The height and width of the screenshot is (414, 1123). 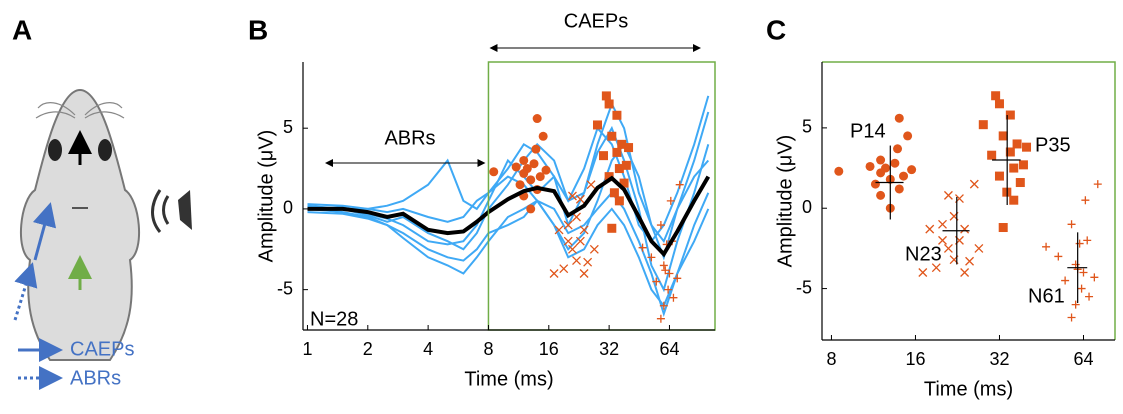 What do you see at coordinates (409, 138) in the screenshot?
I see `annotation: ABRs` at bounding box center [409, 138].